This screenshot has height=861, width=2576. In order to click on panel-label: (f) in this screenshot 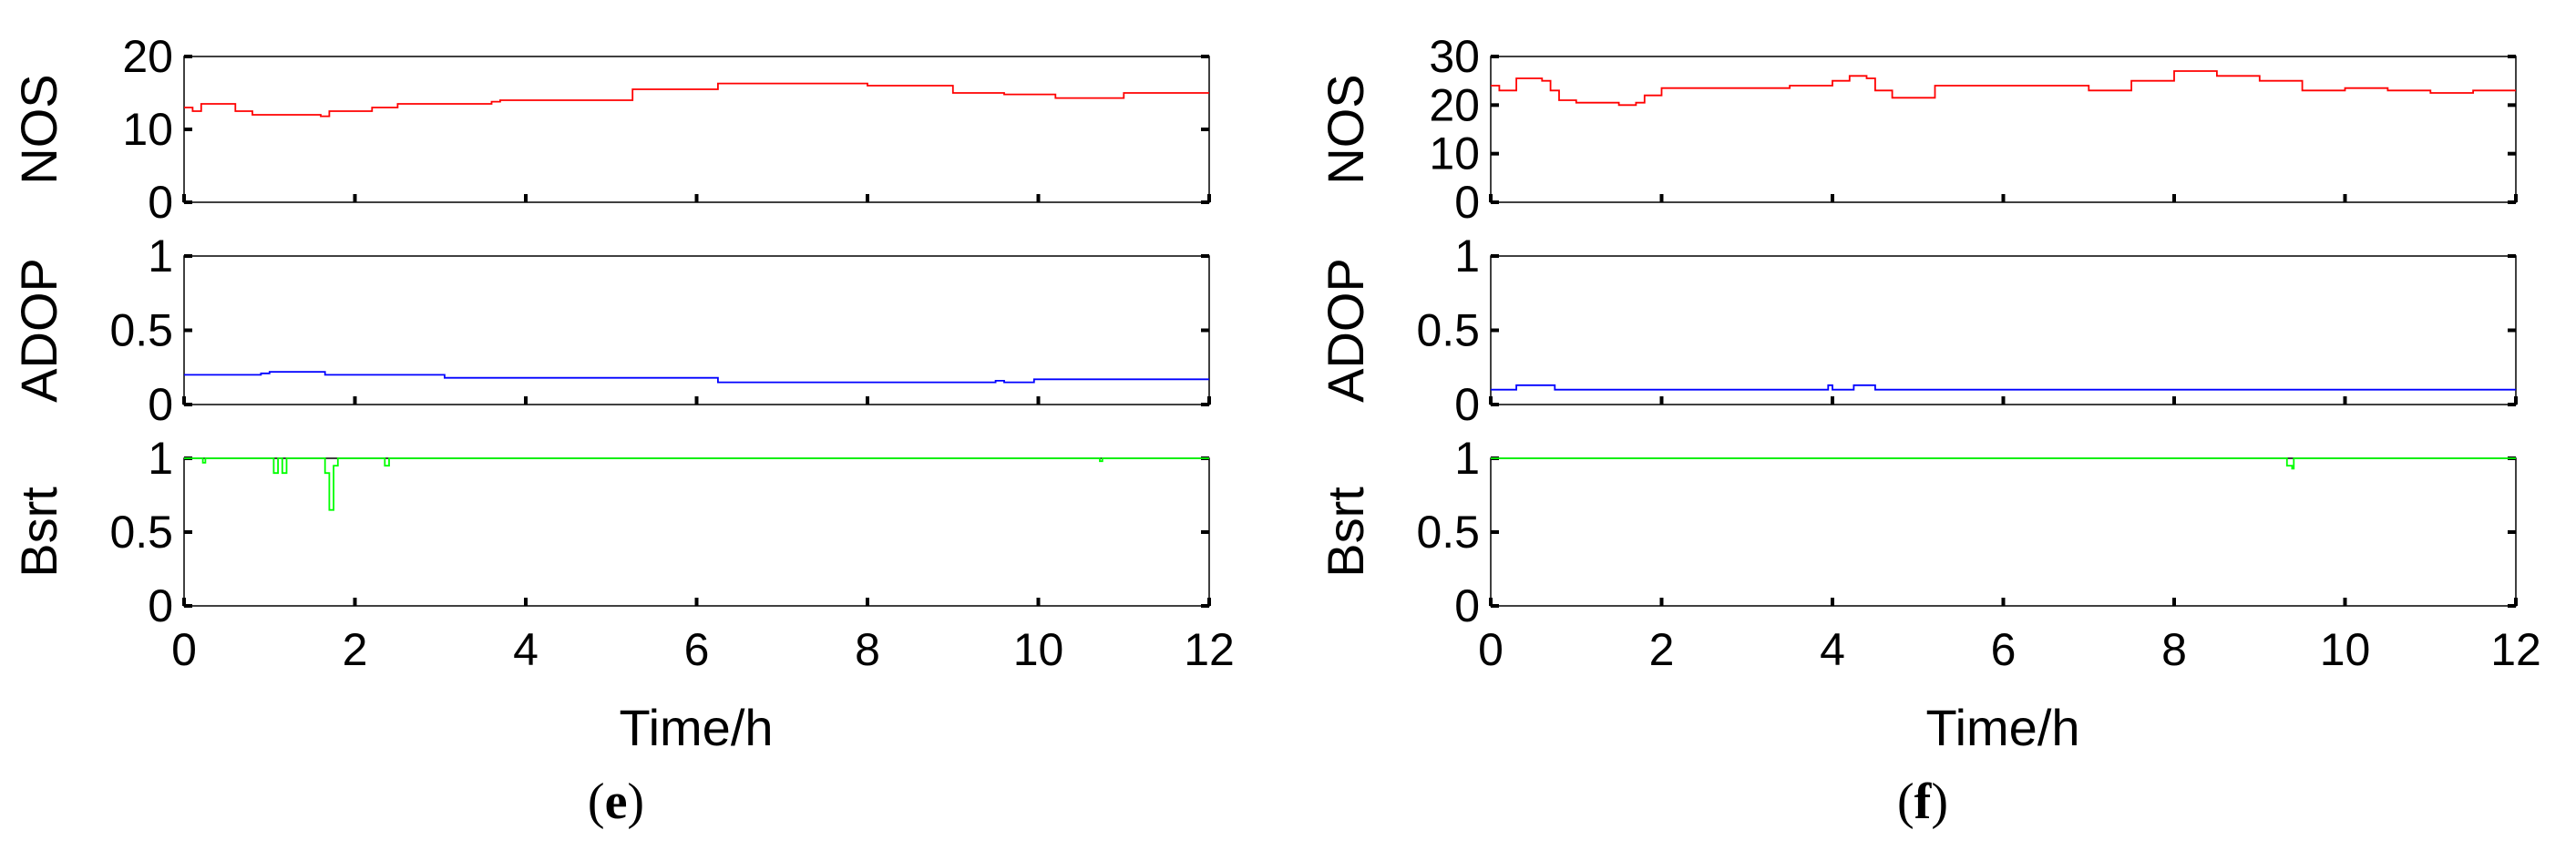, I will do `click(1922, 802)`.